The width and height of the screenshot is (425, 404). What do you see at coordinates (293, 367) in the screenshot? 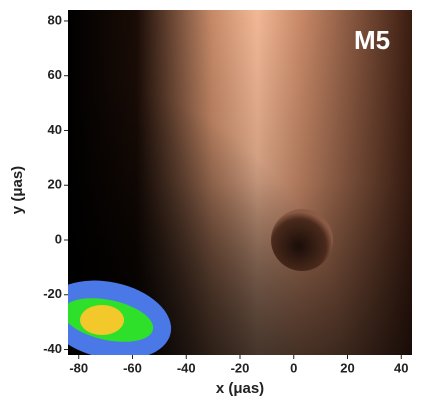
I see `x-tick-label: 0` at bounding box center [293, 367].